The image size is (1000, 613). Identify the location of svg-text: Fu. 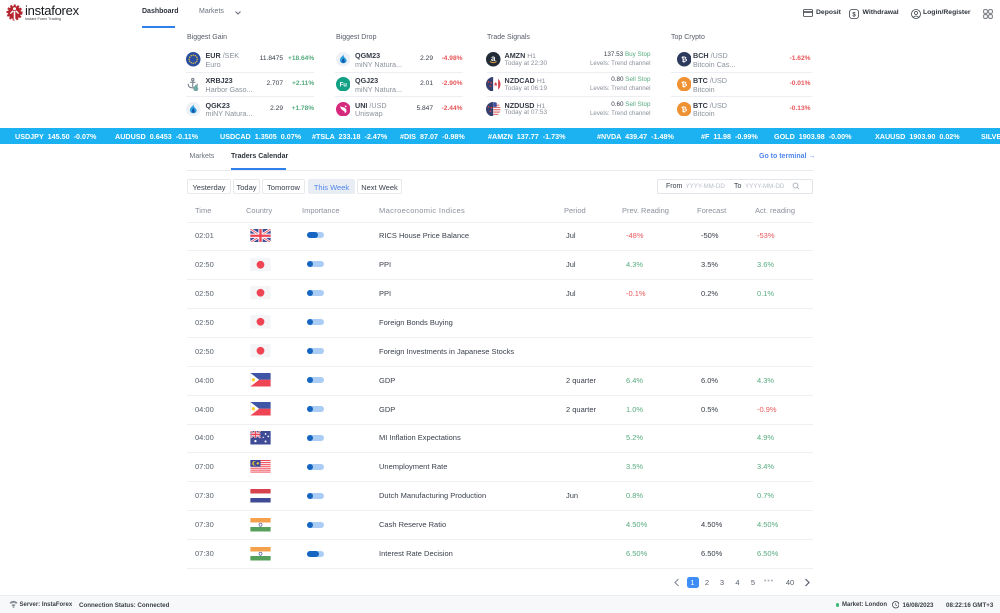
(343, 85).